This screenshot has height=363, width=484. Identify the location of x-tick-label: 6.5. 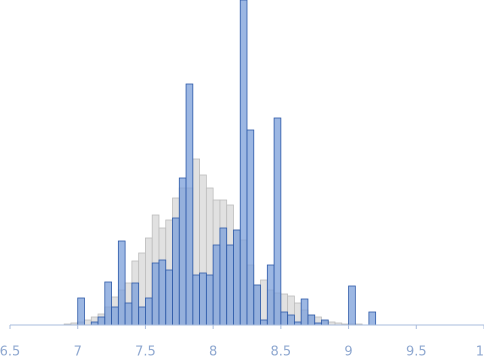
(10, 352).